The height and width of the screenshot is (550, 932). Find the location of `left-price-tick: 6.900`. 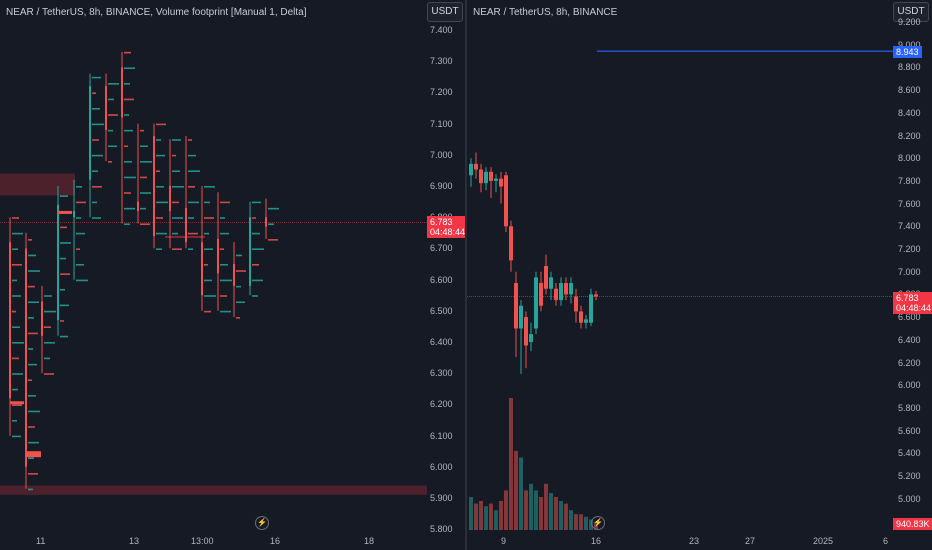

left-price-tick: 6.900 is located at coordinates (441, 186).